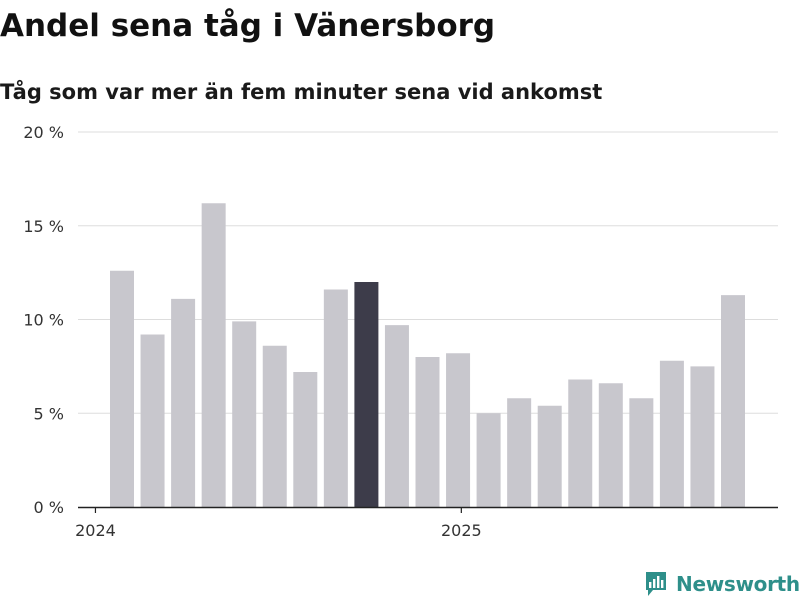  Describe the element at coordinates (43, 226) in the screenshot. I see `y-tick-label: 15 %` at that location.